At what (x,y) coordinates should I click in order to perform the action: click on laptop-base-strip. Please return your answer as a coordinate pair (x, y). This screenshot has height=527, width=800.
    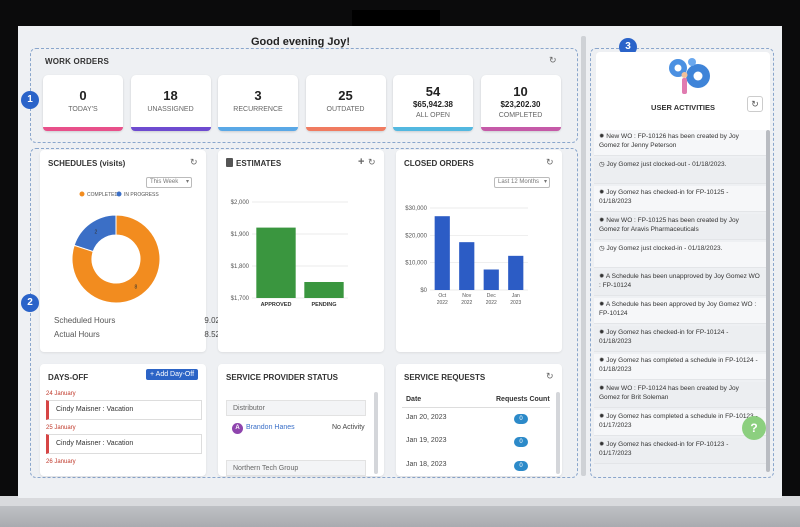
    Looking at the image, I should click on (400, 516).